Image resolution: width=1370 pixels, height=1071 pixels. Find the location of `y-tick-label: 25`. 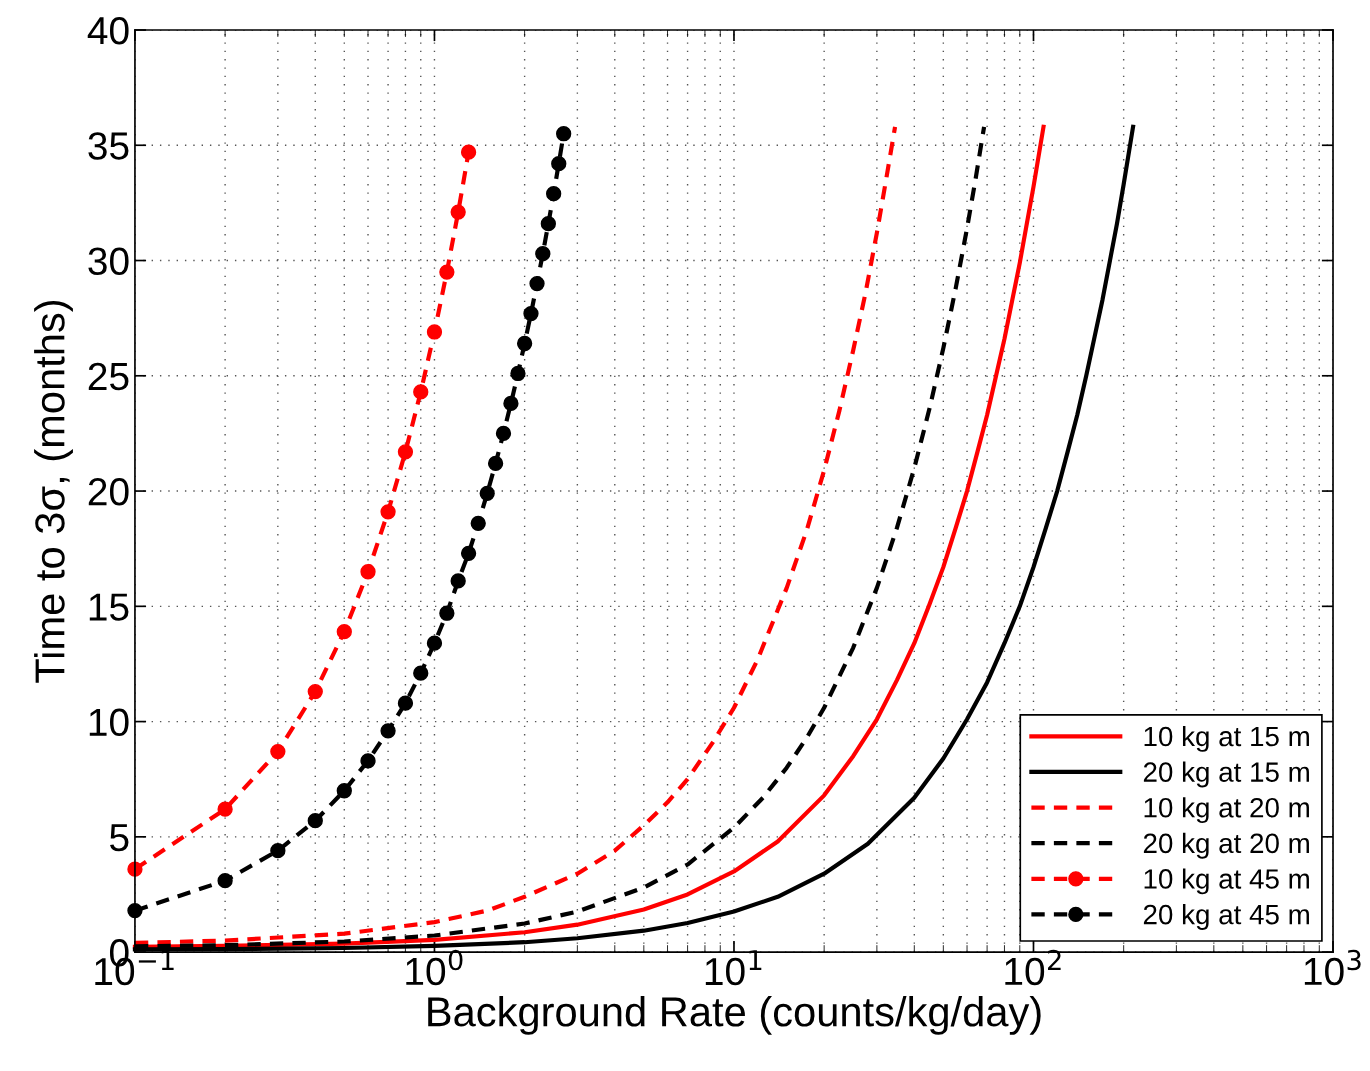

y-tick-label: 25 is located at coordinates (108, 376).